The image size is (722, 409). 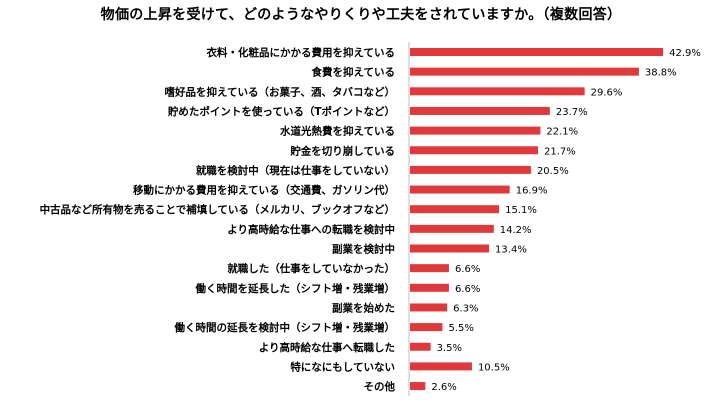 I want to click on value-label: 23.7%, so click(x=572, y=112).